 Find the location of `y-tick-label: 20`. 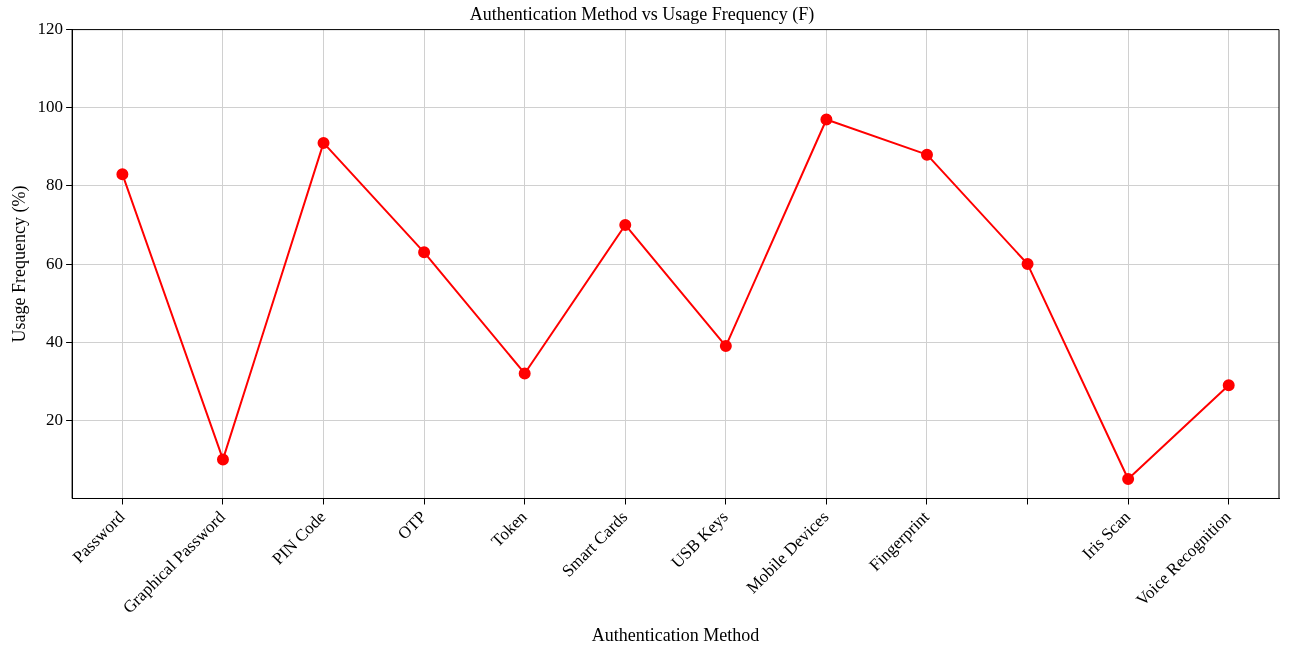

y-tick-label: 20 is located at coordinates (55, 419).